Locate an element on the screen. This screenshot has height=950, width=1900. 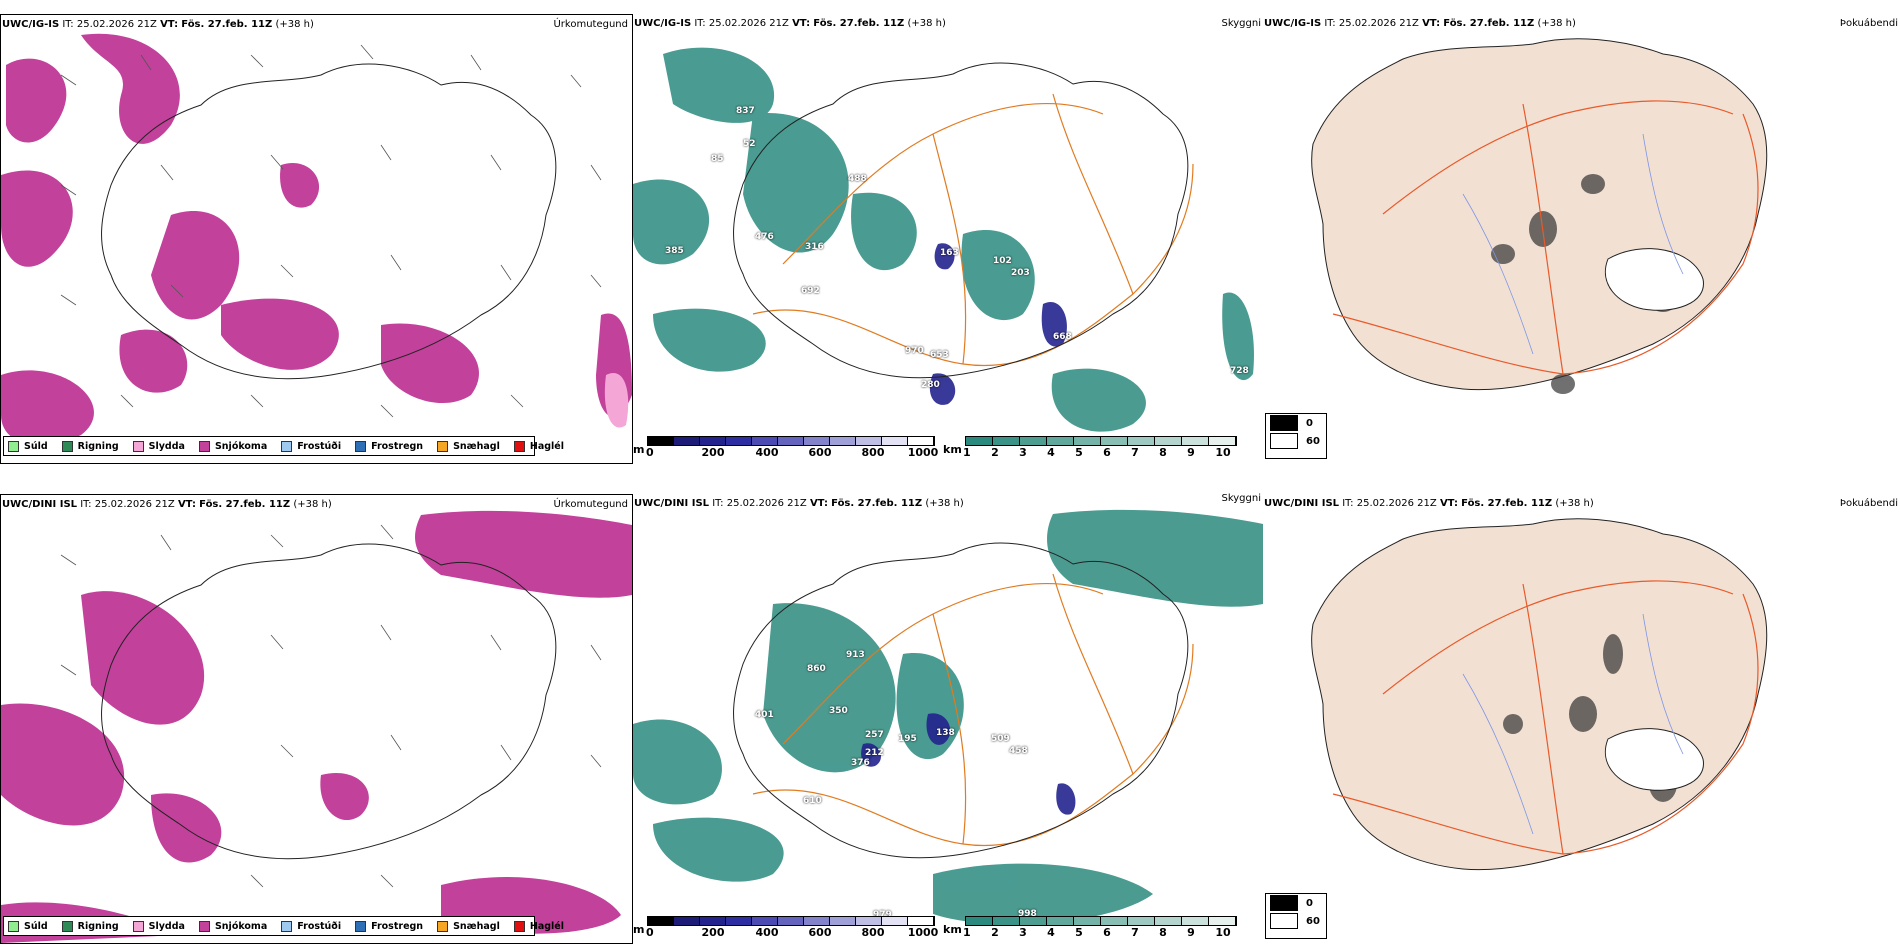
ceiling-label: 979 is located at coordinates (882, 915).